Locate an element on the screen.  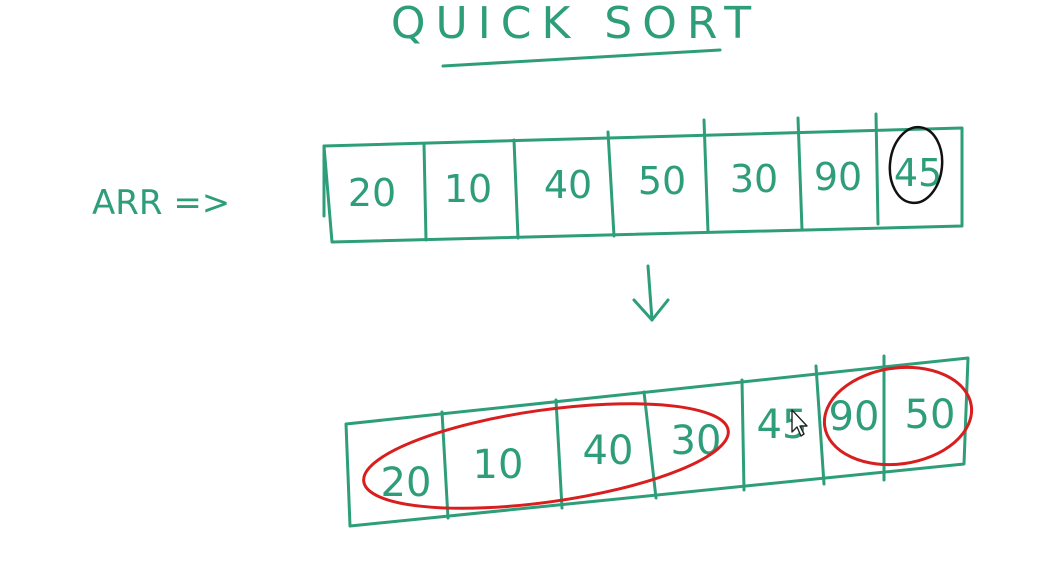
title-underline is located at coordinates (581, 58).